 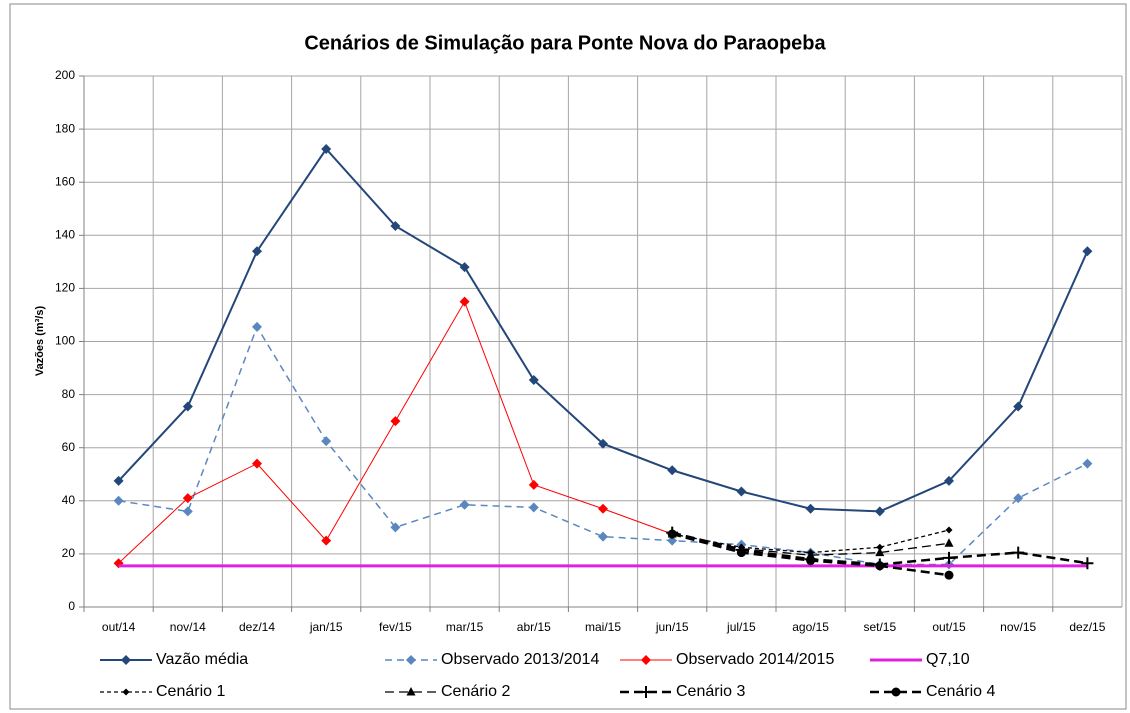 What do you see at coordinates (811, 541) in the screenshot?
I see `series-line` at bounding box center [811, 541].